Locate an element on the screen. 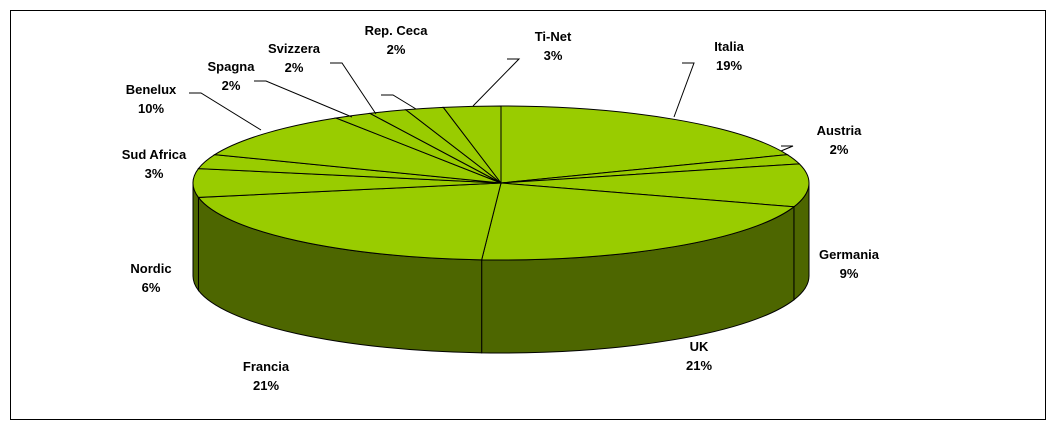 The height and width of the screenshot is (429, 1056). pie-slice-benelux is located at coordinates (357, 150).